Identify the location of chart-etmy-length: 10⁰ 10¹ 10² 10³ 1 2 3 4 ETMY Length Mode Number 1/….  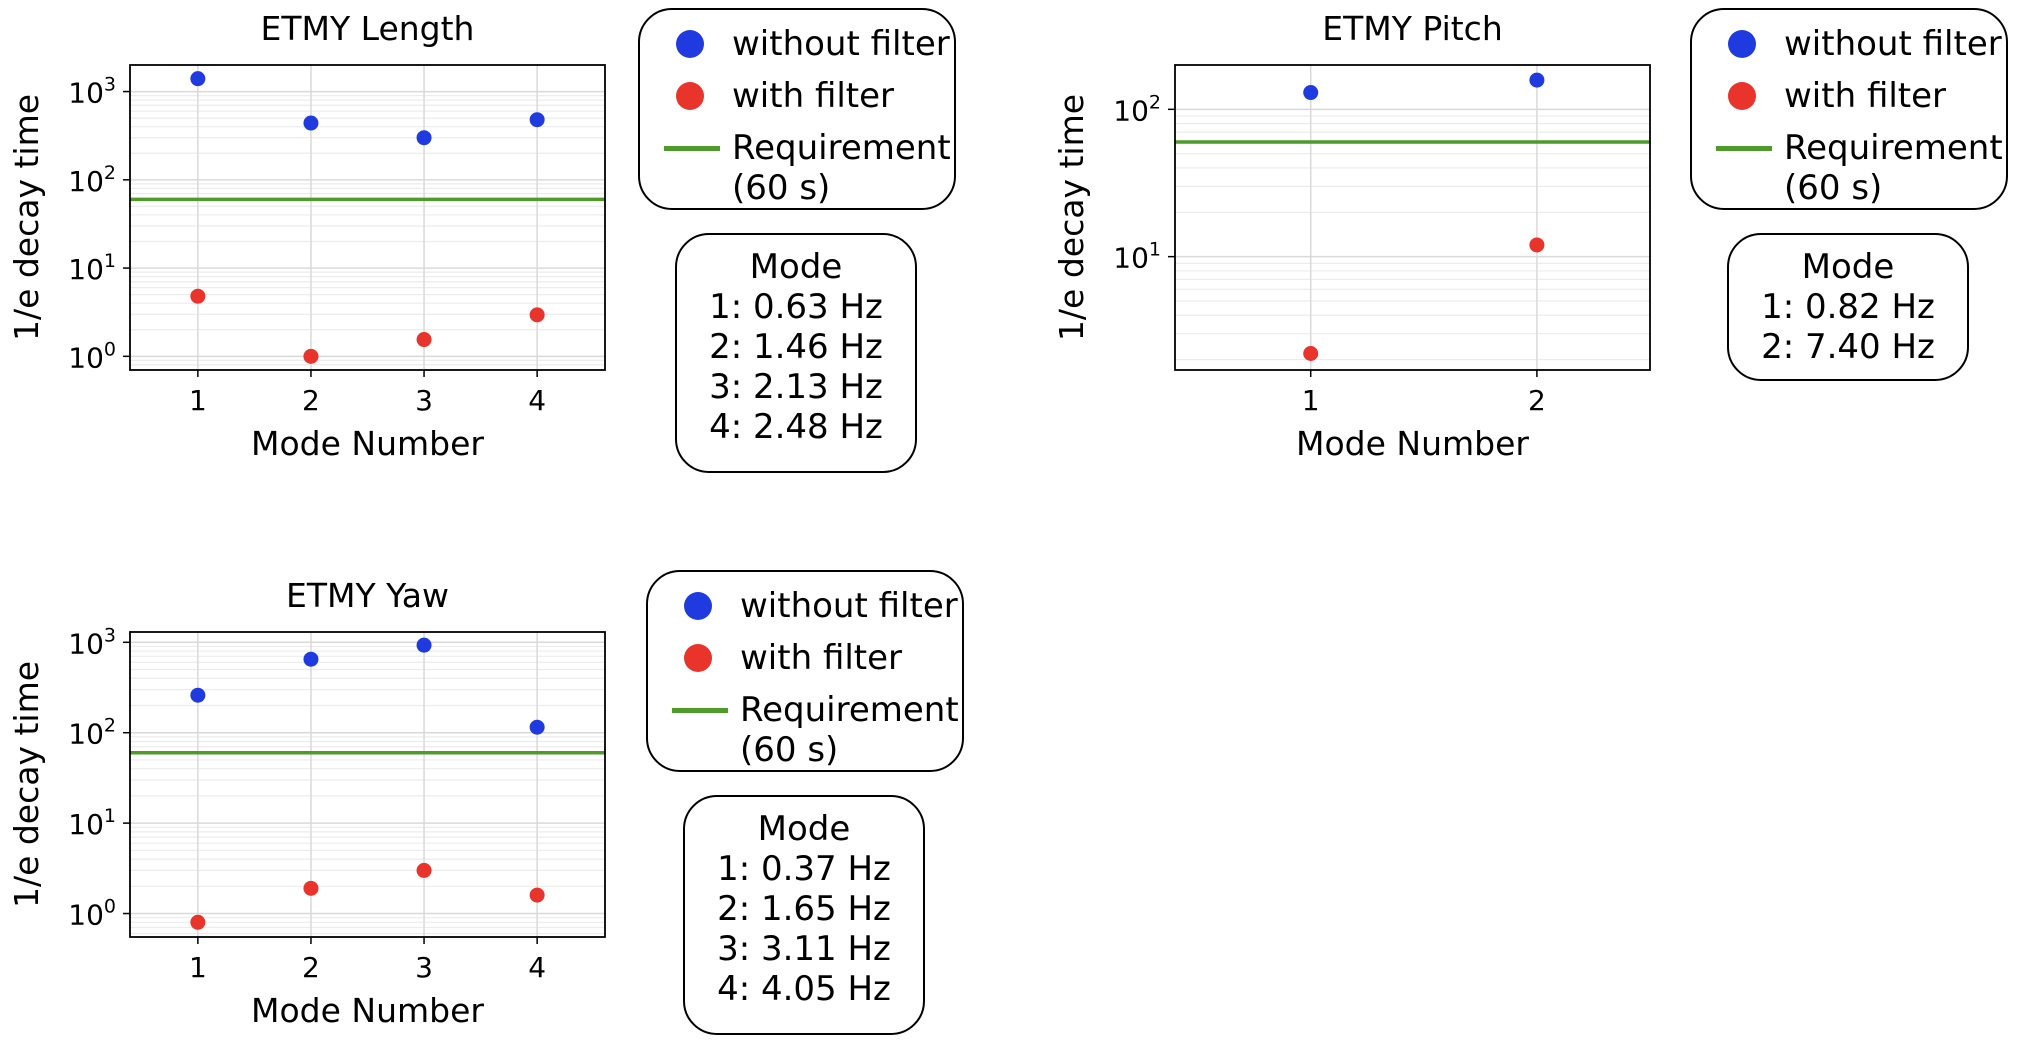
(306, 236).